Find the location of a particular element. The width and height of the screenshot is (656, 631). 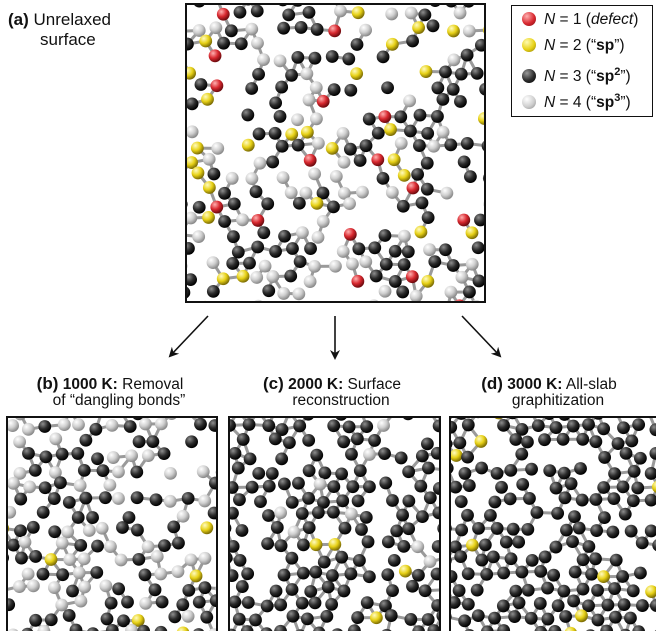

panel-c-caption-line1: (c) 2000 K: Surface is located at coordinates (332, 383).